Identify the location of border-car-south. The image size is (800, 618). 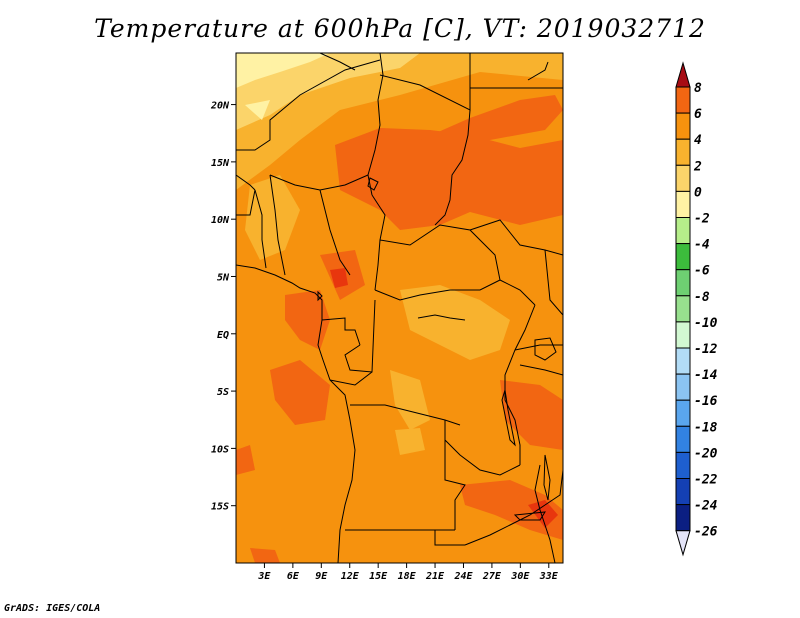
(437, 290).